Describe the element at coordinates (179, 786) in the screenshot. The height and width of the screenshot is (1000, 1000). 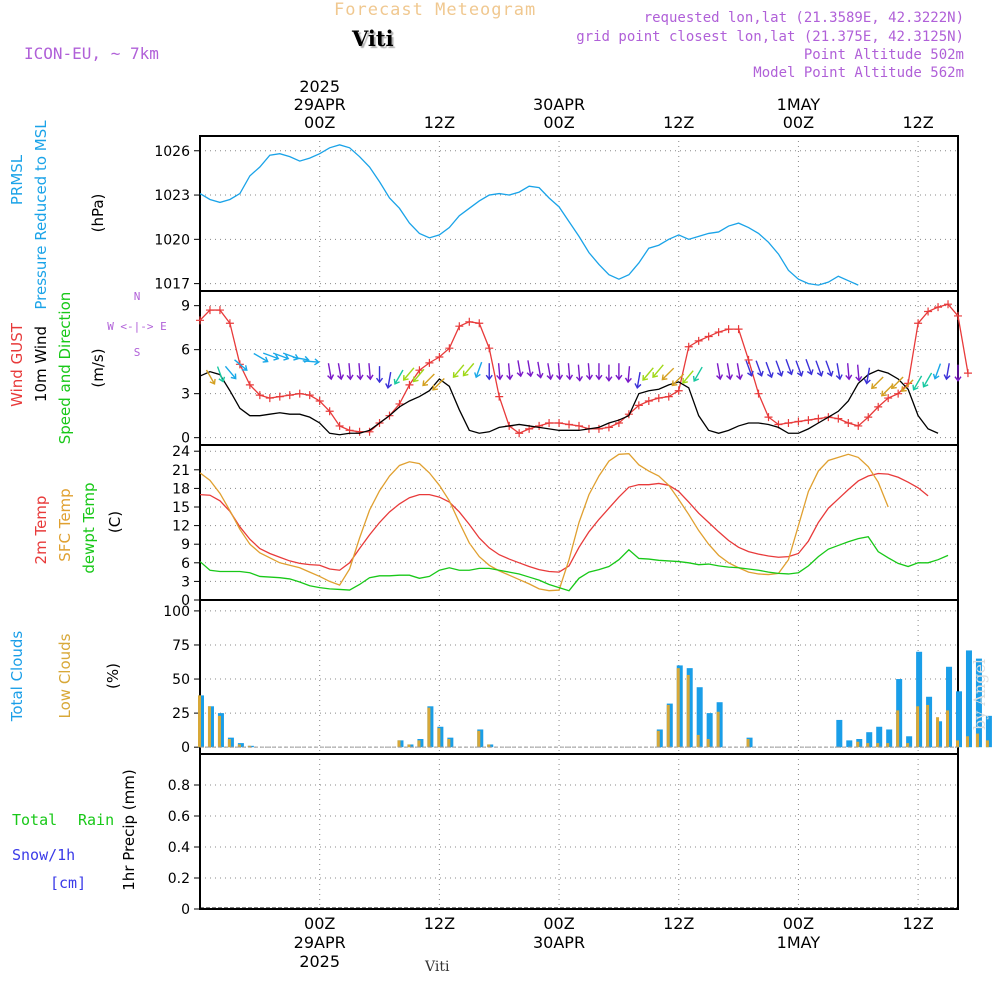
I see `ytick-label-precip: 0.8` at that location.